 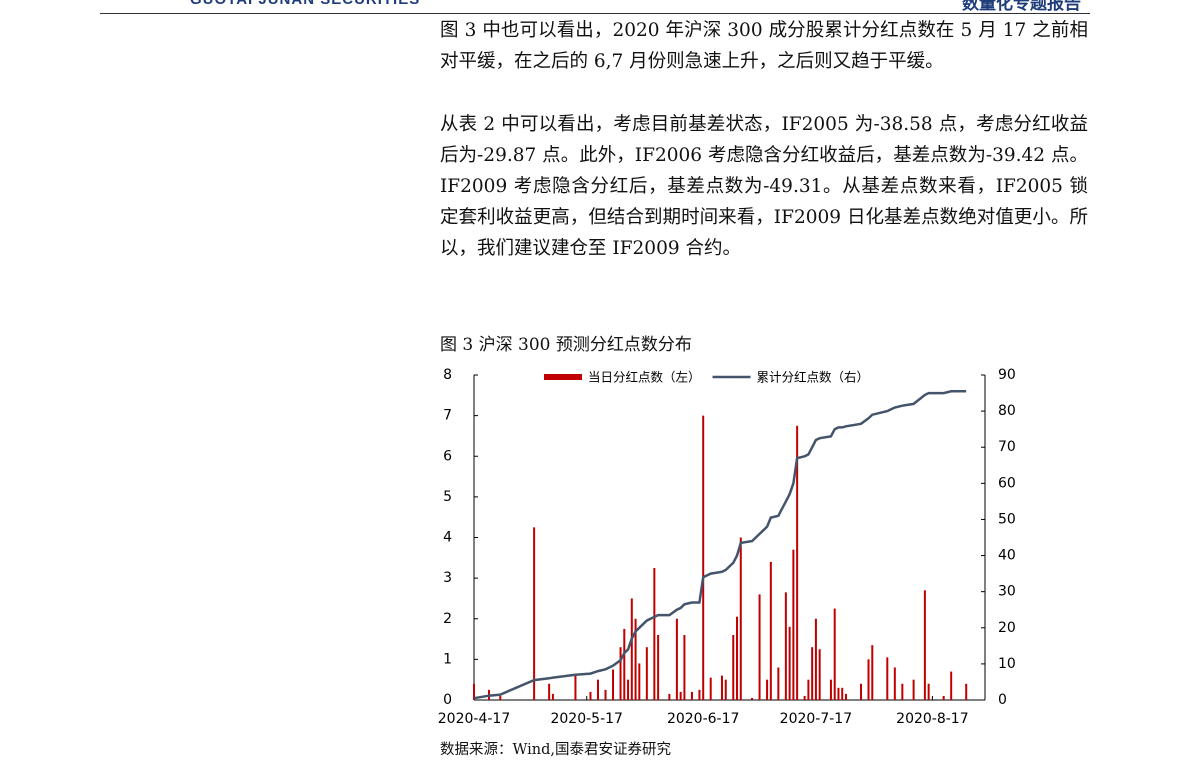 What do you see at coordinates (305, 4) in the screenshot?
I see `logo-text: GUOTAI JUNAN SECURITIES` at bounding box center [305, 4].